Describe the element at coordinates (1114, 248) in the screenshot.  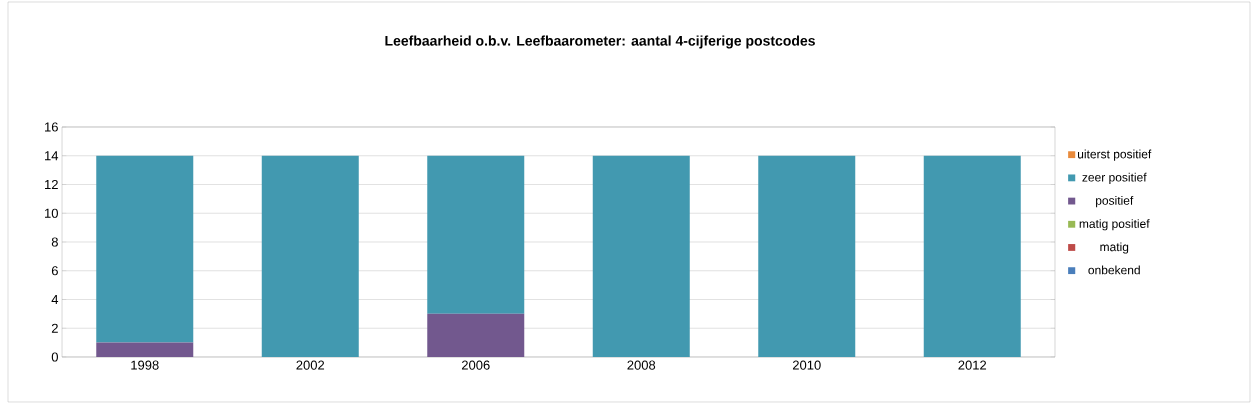
I see `legend-label: matig` at that location.